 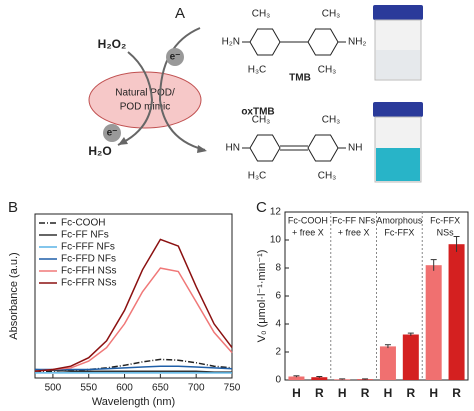 I want to click on x-tick-label: 550, so click(x=88, y=388).